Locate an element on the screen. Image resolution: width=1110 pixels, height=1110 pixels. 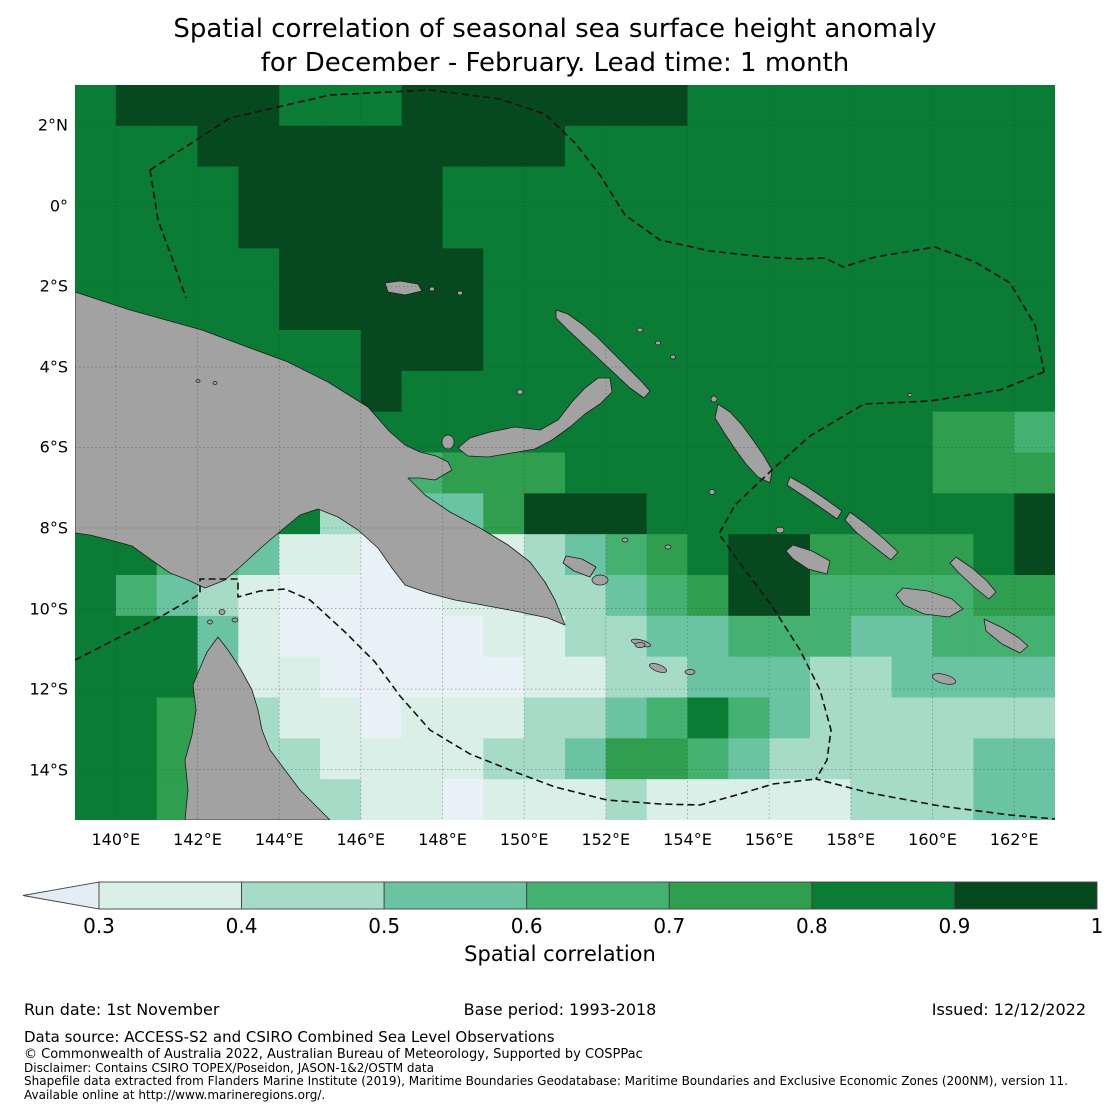
lat-tick-label: 8°S is located at coordinates (53, 528).